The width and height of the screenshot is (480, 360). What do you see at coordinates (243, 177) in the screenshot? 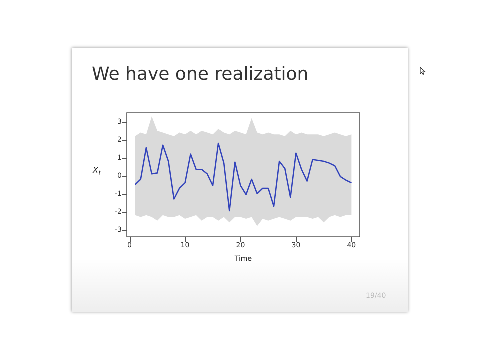
I see `line-series` at bounding box center [243, 177].